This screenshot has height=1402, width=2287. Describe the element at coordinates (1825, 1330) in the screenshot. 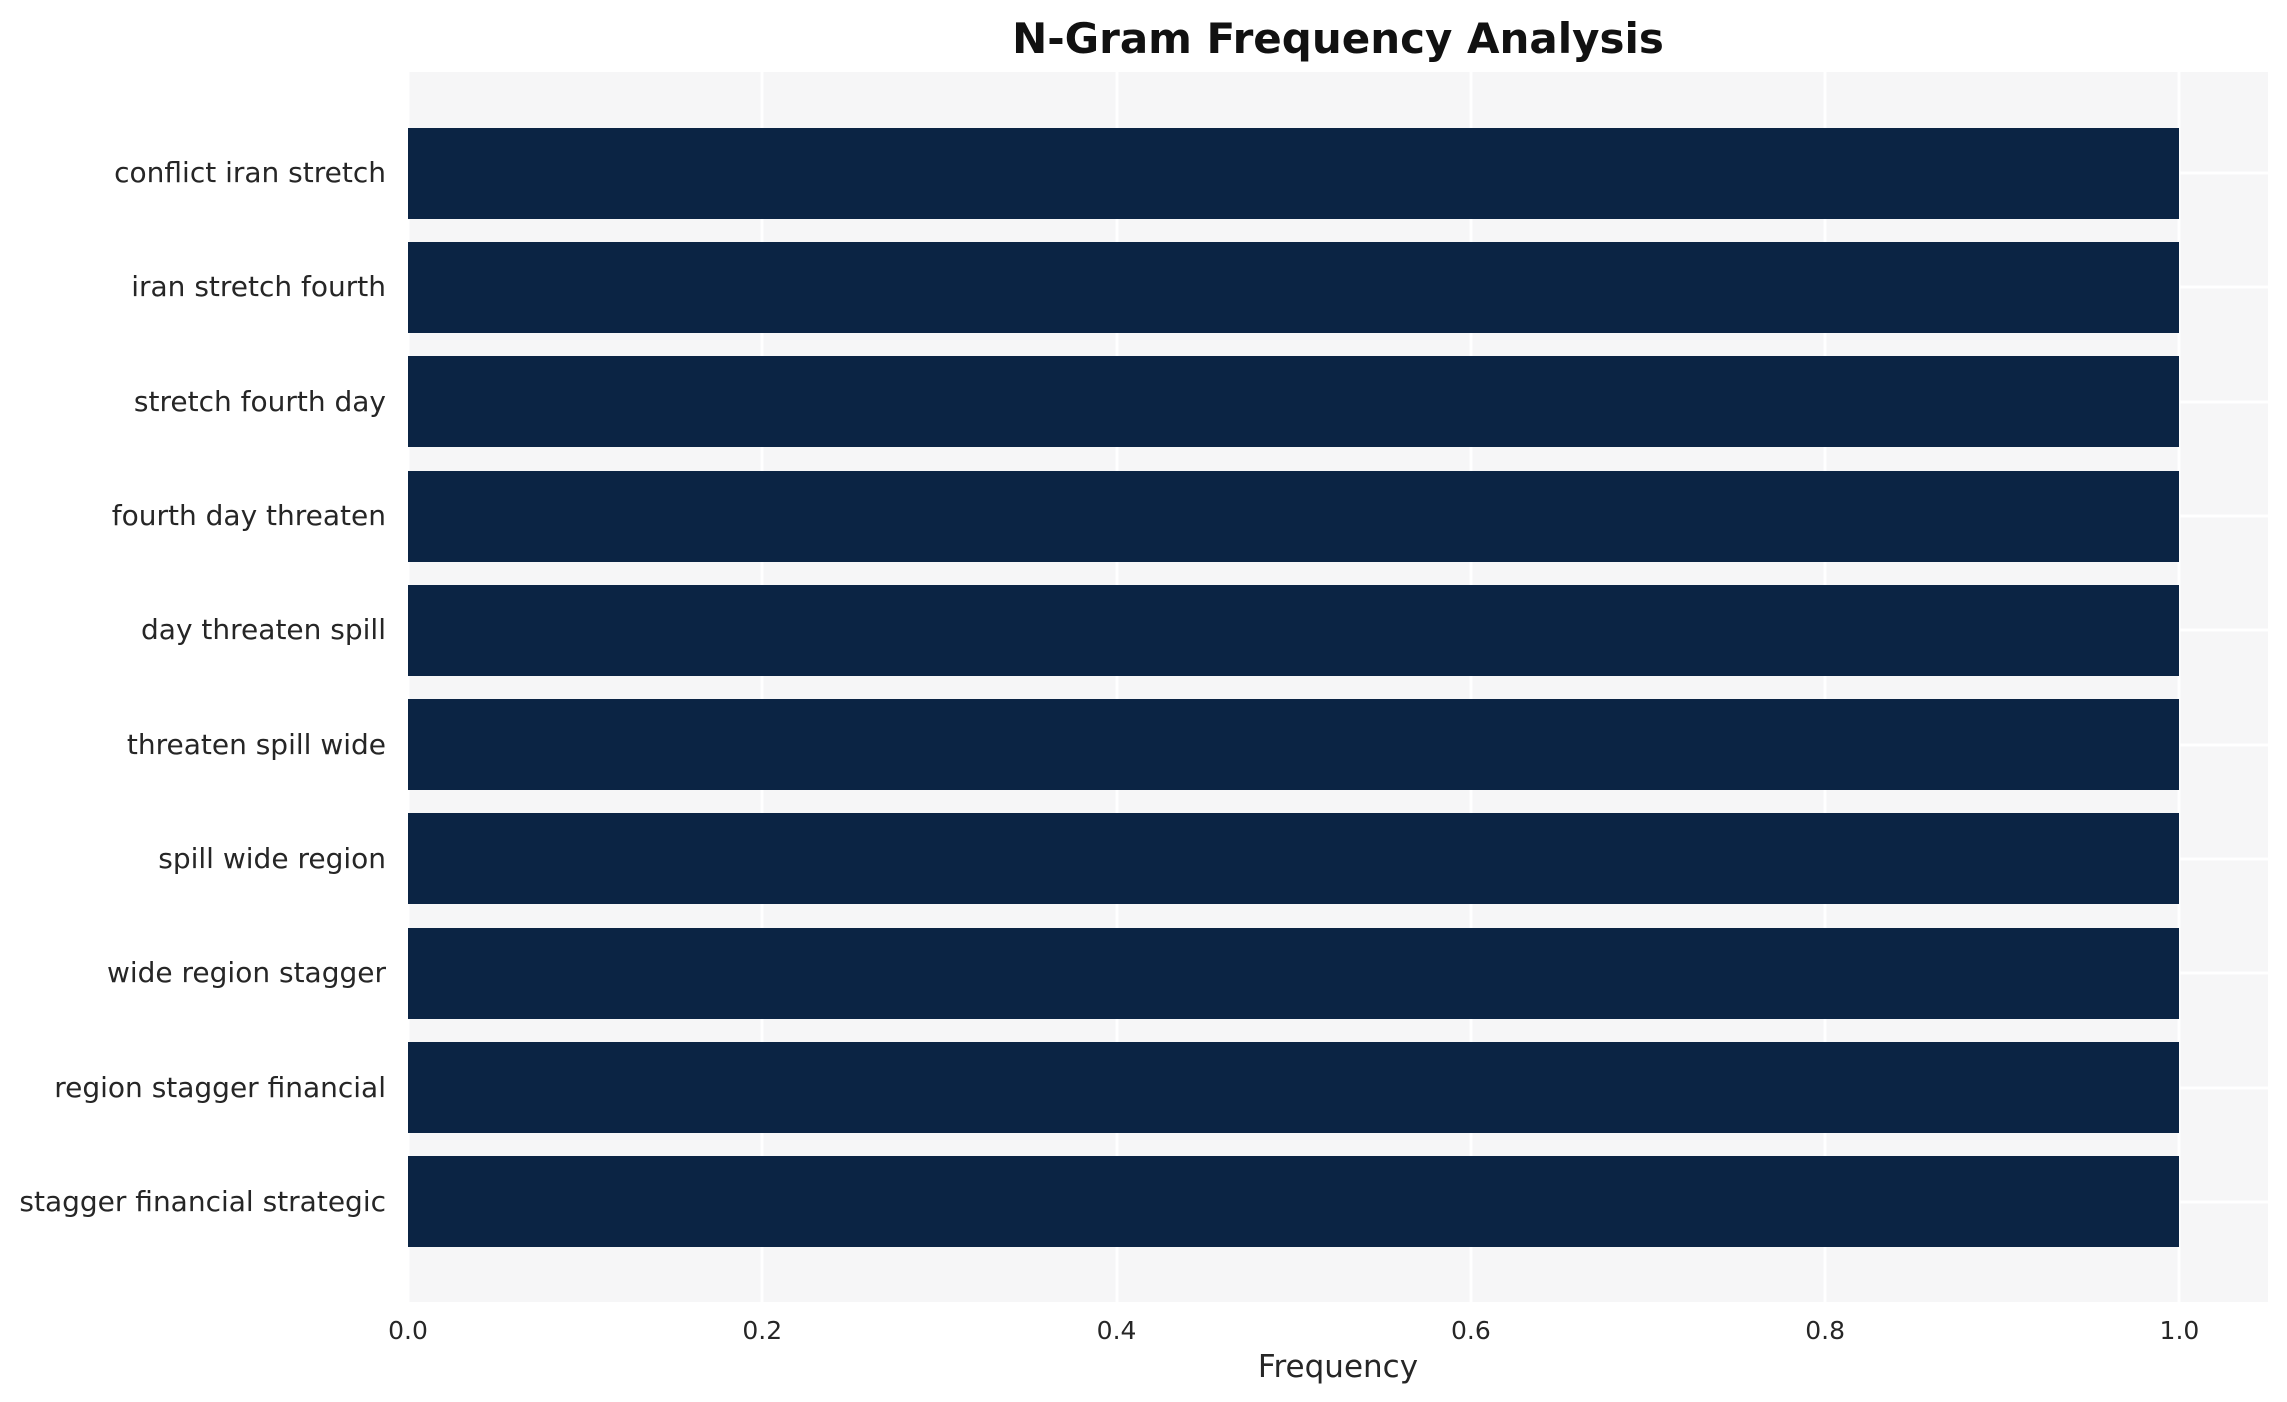

I see `x-axis-tick-label: 0.8` at that location.